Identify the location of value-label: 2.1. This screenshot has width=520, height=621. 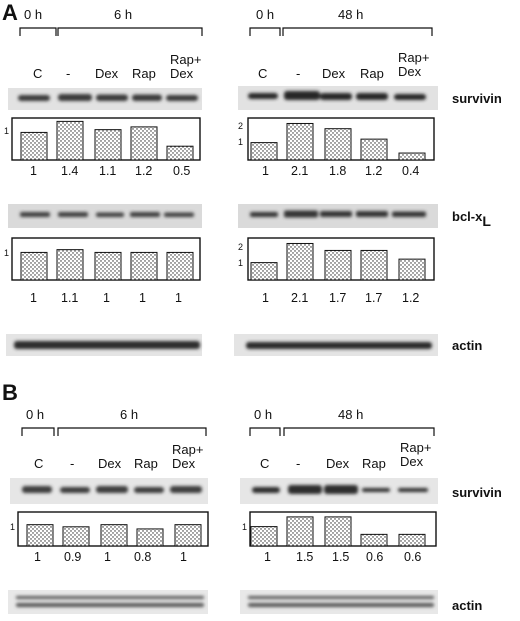
(299, 298).